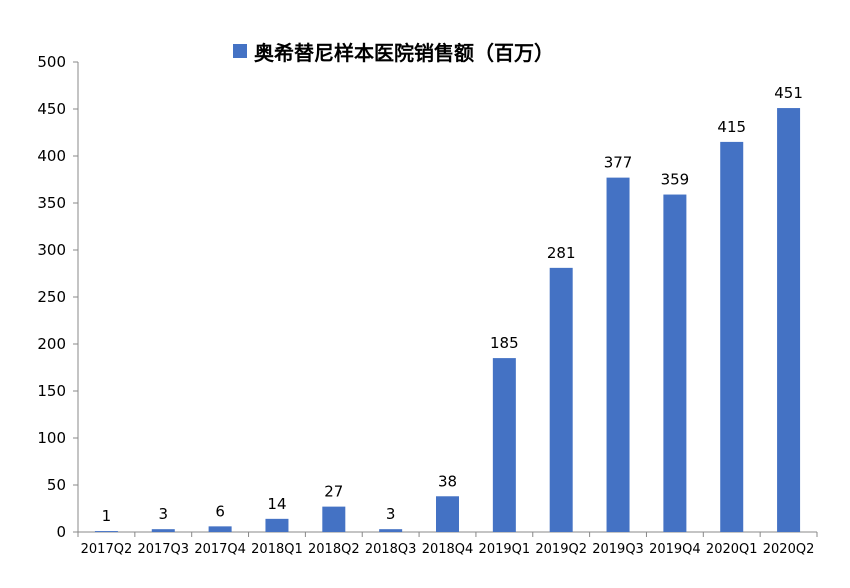 Image resolution: width=850 pixels, height=588 pixels. What do you see at coordinates (56, 485) in the screenshot?
I see `y-tick-label: 50` at bounding box center [56, 485].